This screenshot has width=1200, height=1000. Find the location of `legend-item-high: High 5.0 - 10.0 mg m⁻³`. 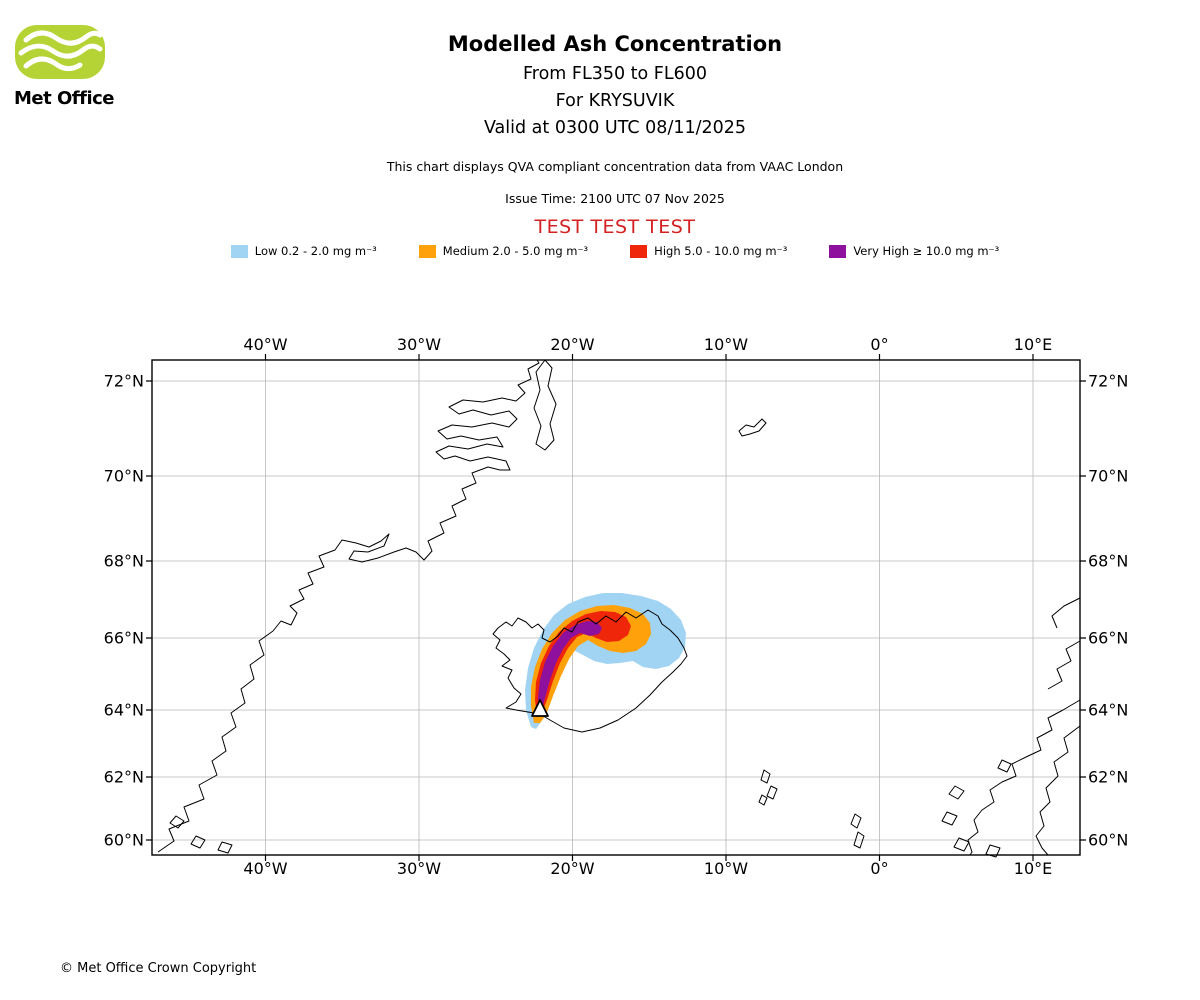

legend-item-high: High 5.0 - 10.0 mg m⁻³ is located at coordinates (708, 251).